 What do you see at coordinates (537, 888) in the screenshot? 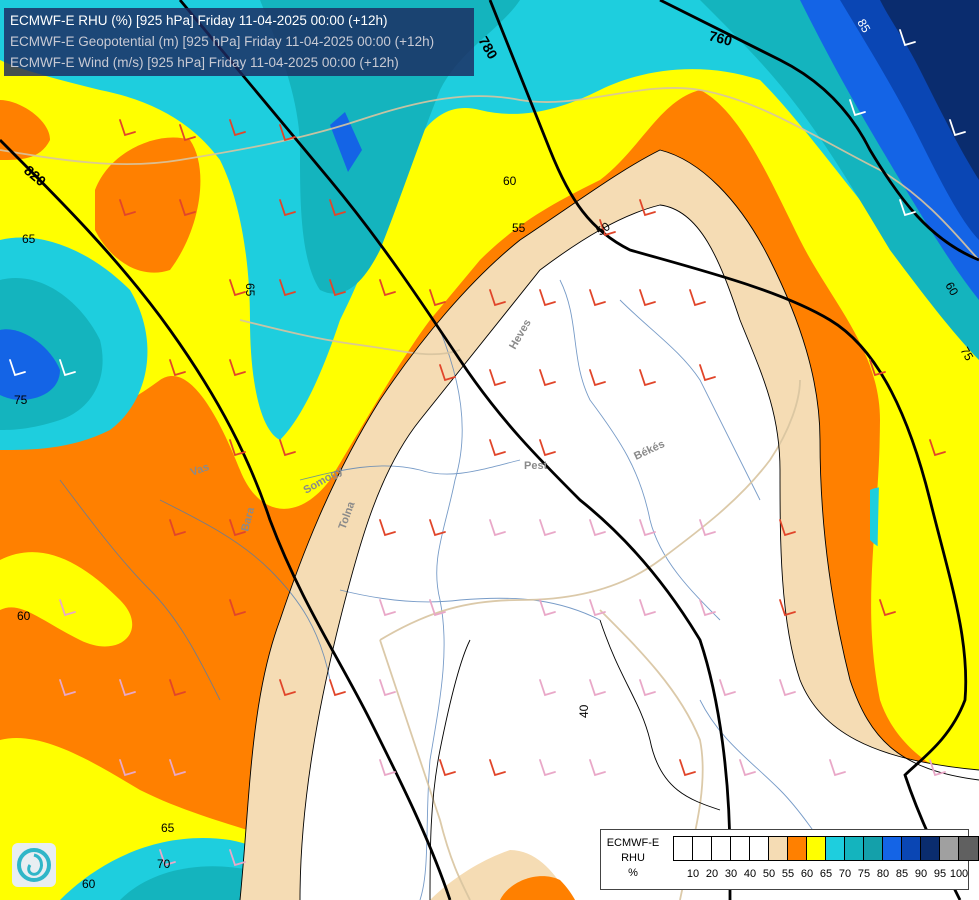
I see `rhu-band-60-south` at bounding box center [537, 888].